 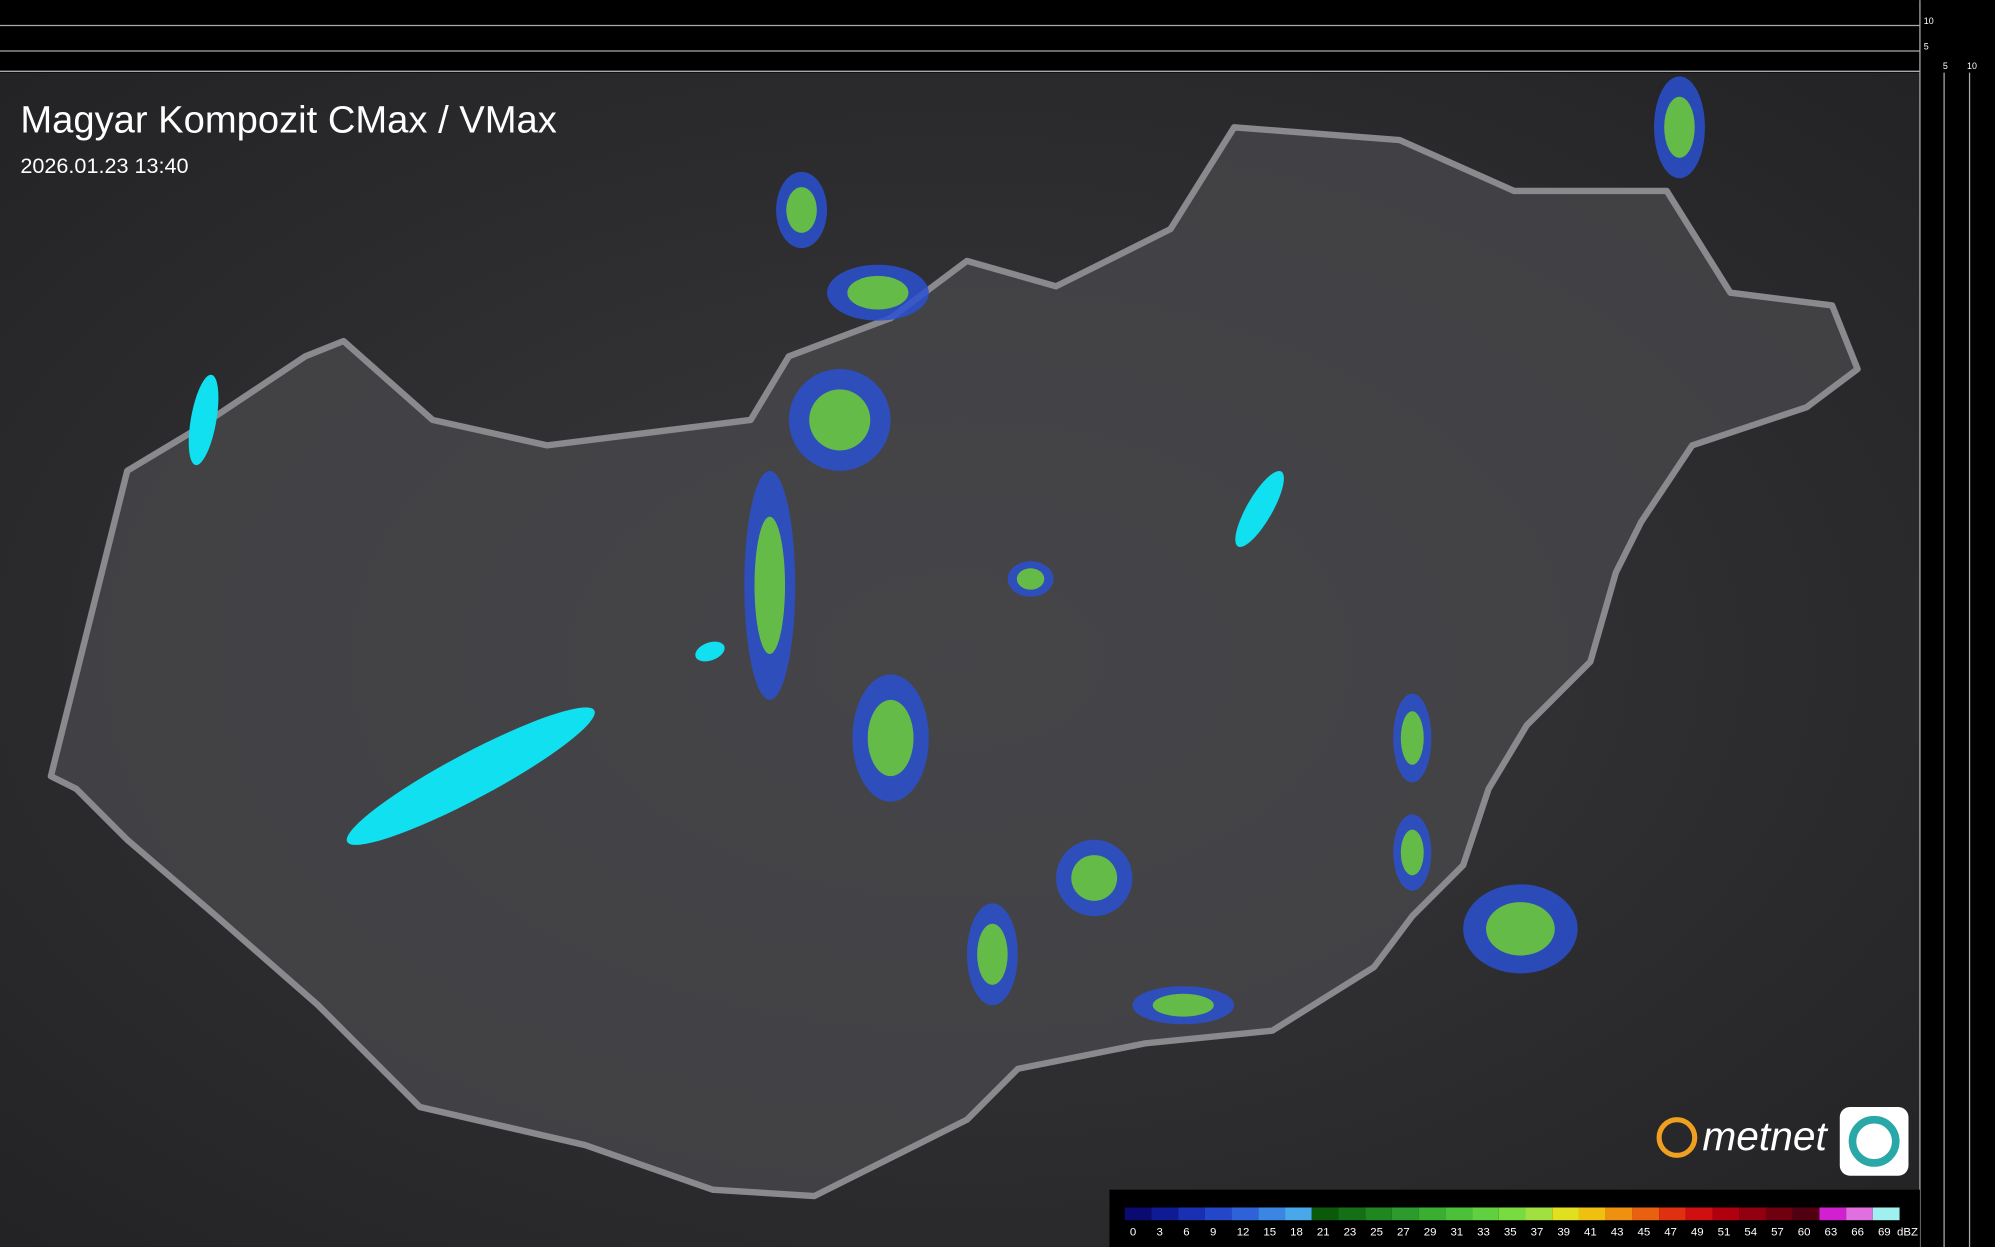 I want to click on logo: metnet, so click(x=1782, y=1141).